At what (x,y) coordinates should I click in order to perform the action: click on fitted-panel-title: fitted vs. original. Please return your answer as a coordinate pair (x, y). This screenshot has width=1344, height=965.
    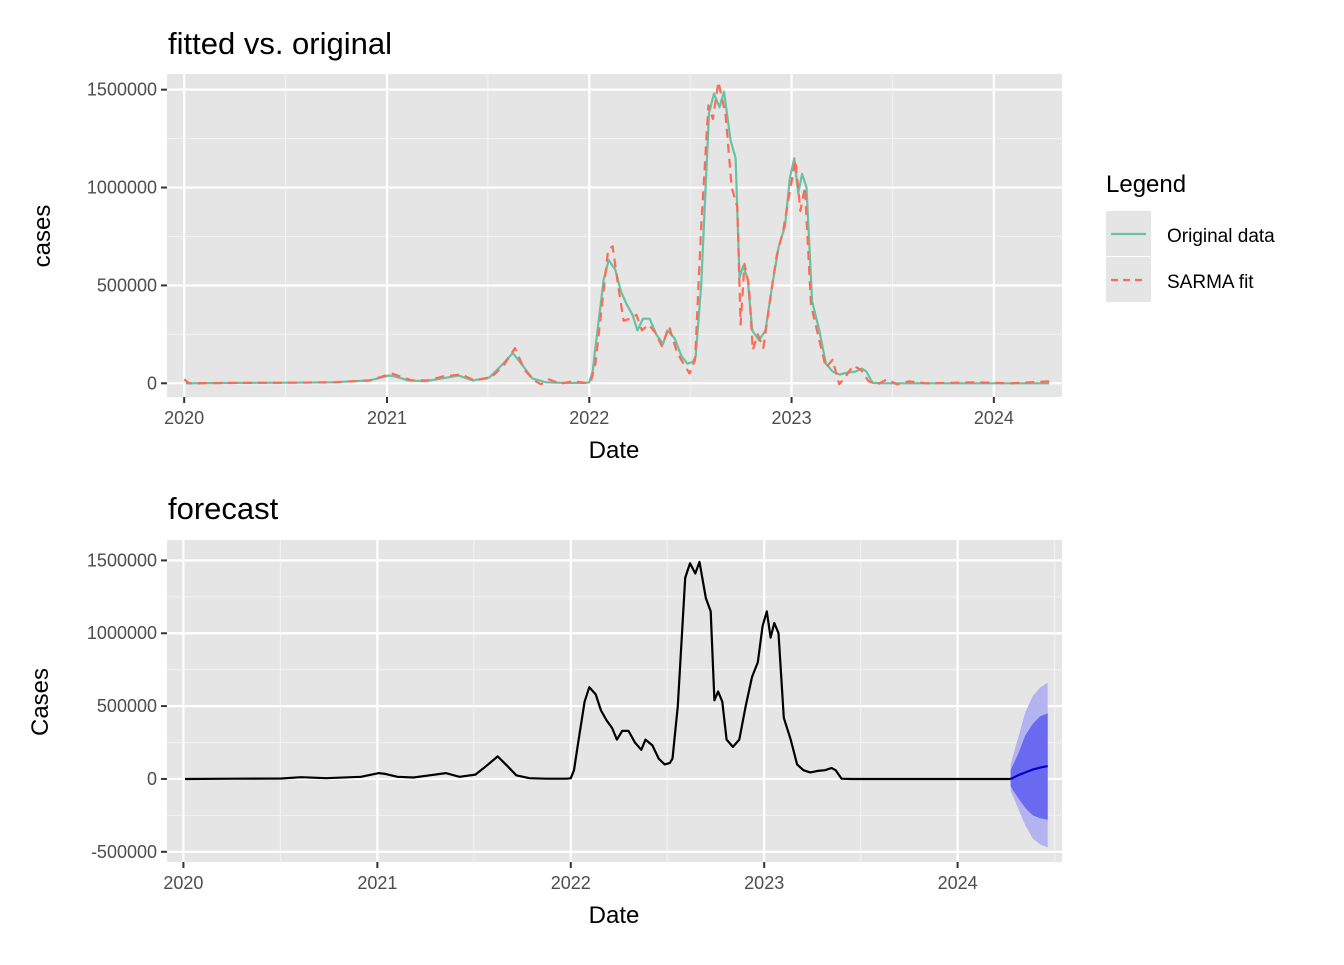
    Looking at the image, I should click on (280, 43).